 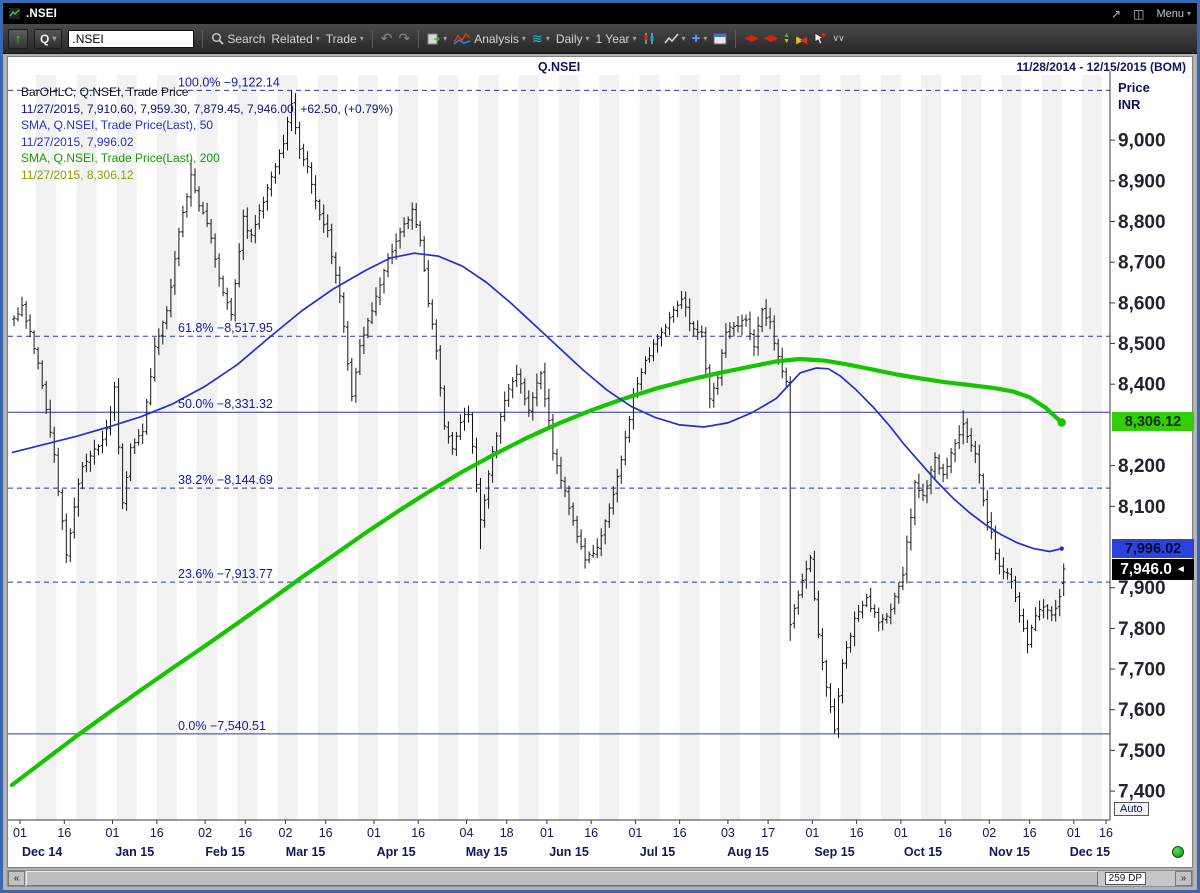 What do you see at coordinates (77, 174) in the screenshot?
I see `legend-line: 11/27/2015, 8,306.12` at bounding box center [77, 174].